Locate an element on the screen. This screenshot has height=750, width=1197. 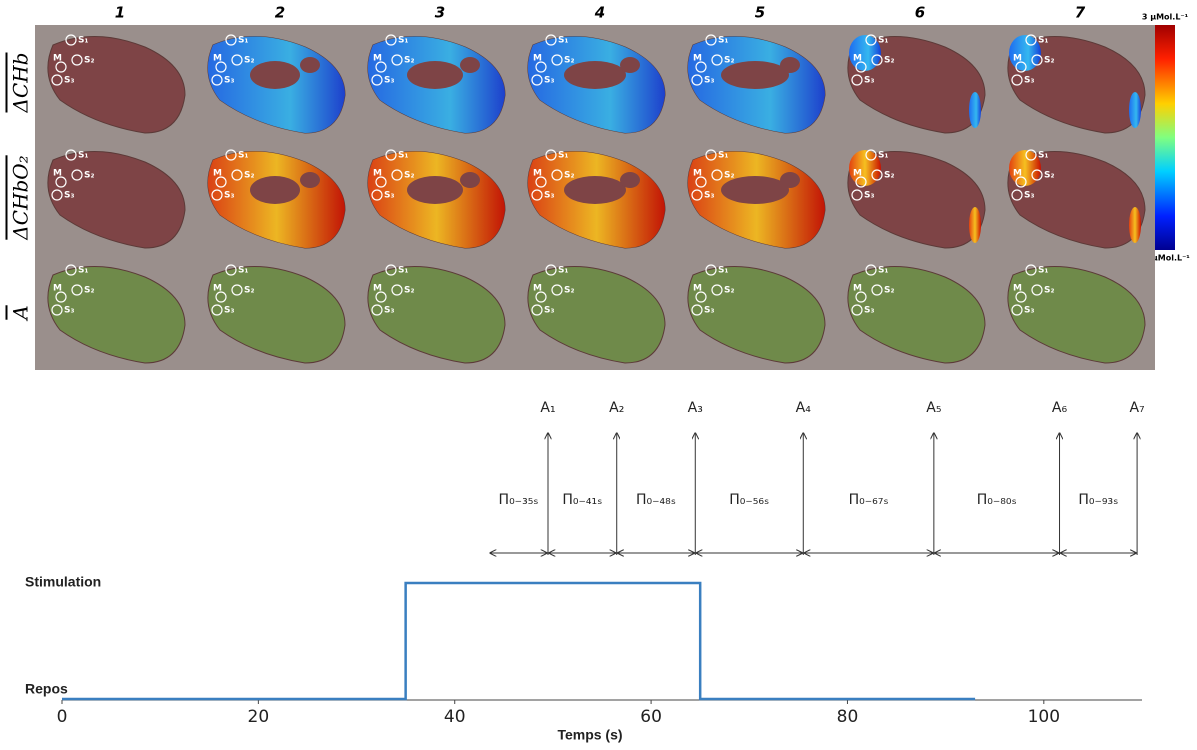
acquisition-label: A₅ is located at coordinates (933, 408).